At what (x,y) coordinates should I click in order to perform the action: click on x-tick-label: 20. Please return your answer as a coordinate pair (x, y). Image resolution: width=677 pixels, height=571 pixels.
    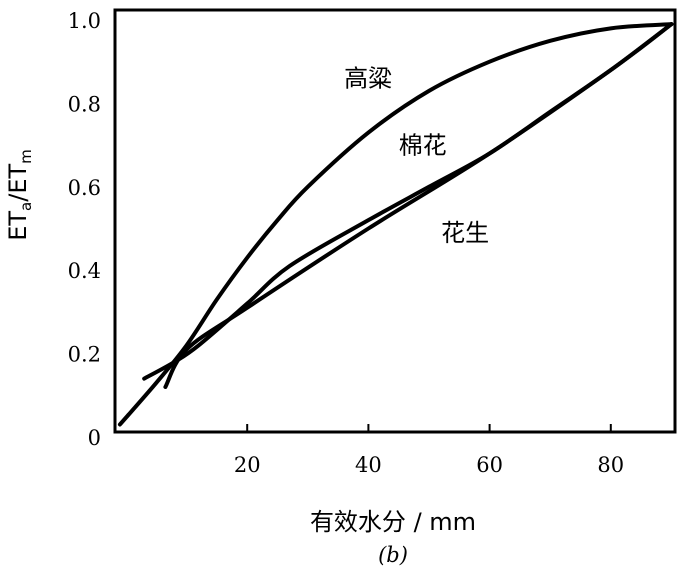
    Looking at the image, I should click on (247, 465).